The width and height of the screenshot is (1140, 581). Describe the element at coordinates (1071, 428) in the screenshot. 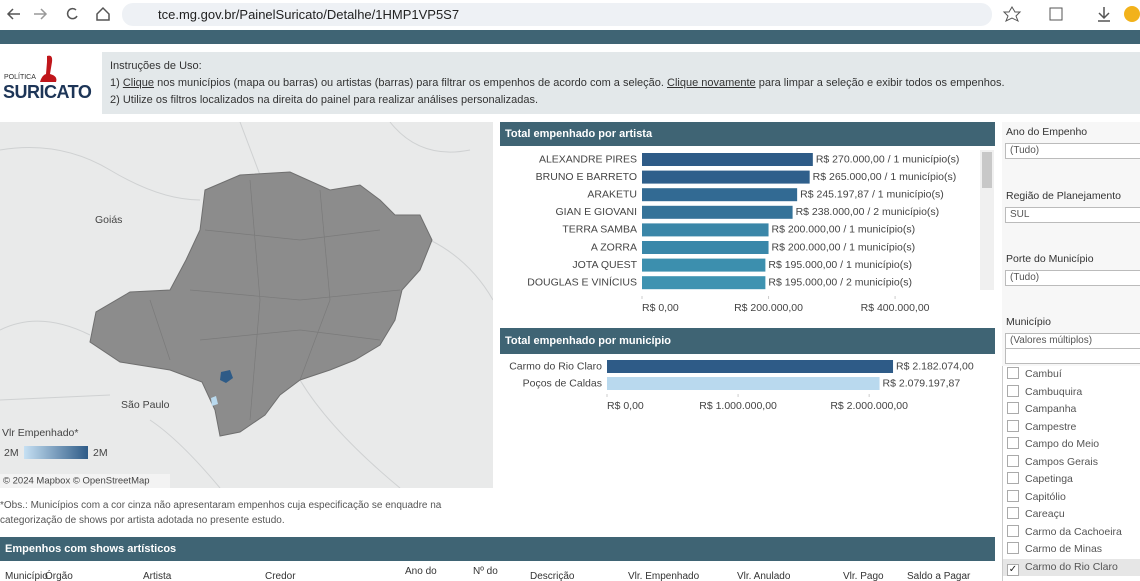

I see `list-item: Campestre` at that location.